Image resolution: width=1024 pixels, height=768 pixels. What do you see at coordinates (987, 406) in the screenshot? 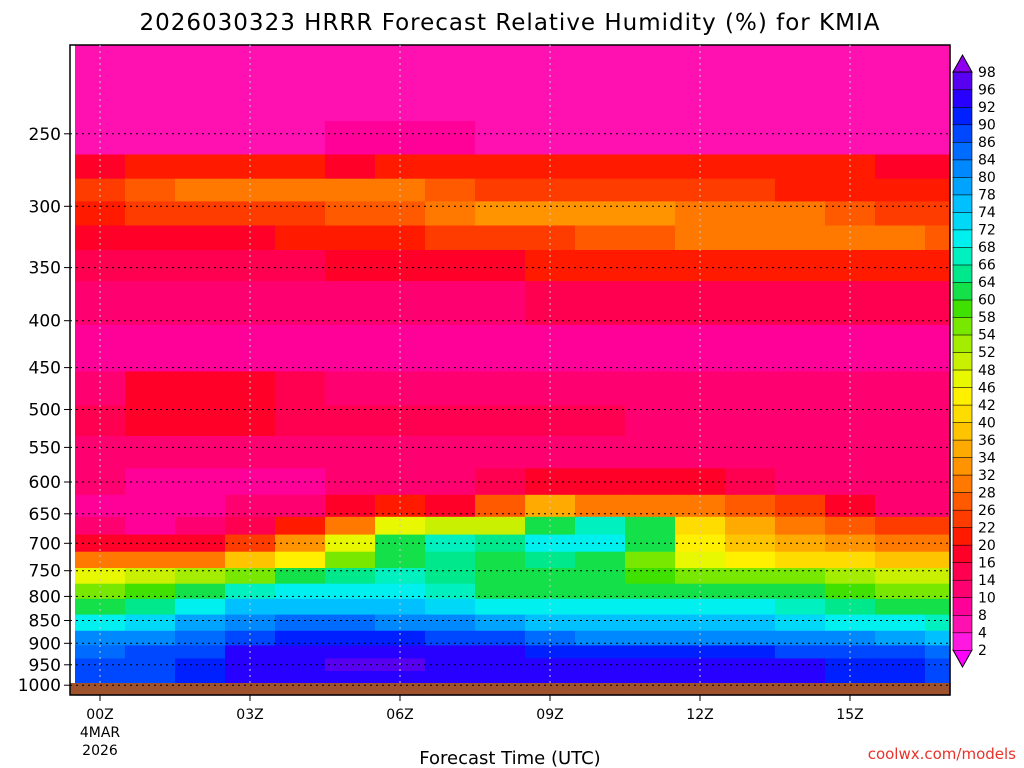
I see `colorbar-label: 42` at bounding box center [987, 406].